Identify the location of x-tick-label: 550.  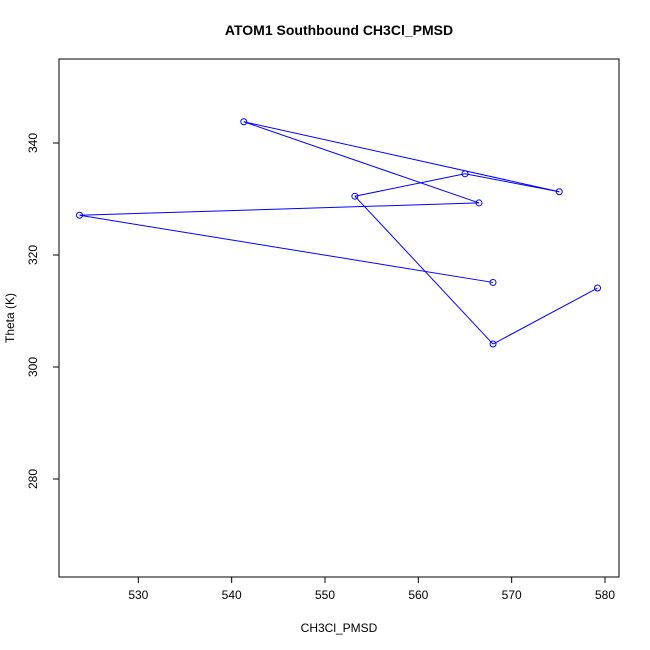
(325, 595).